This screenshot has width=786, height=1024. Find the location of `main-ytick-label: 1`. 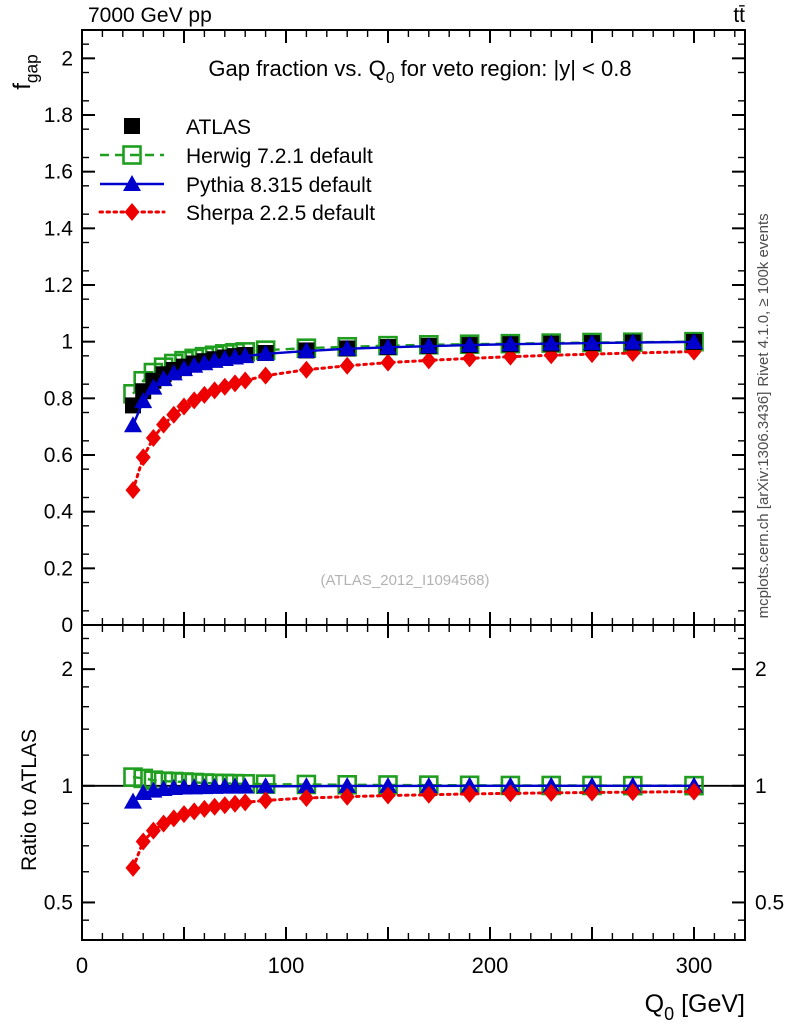

main-ytick-label: 1 is located at coordinates (67, 342).